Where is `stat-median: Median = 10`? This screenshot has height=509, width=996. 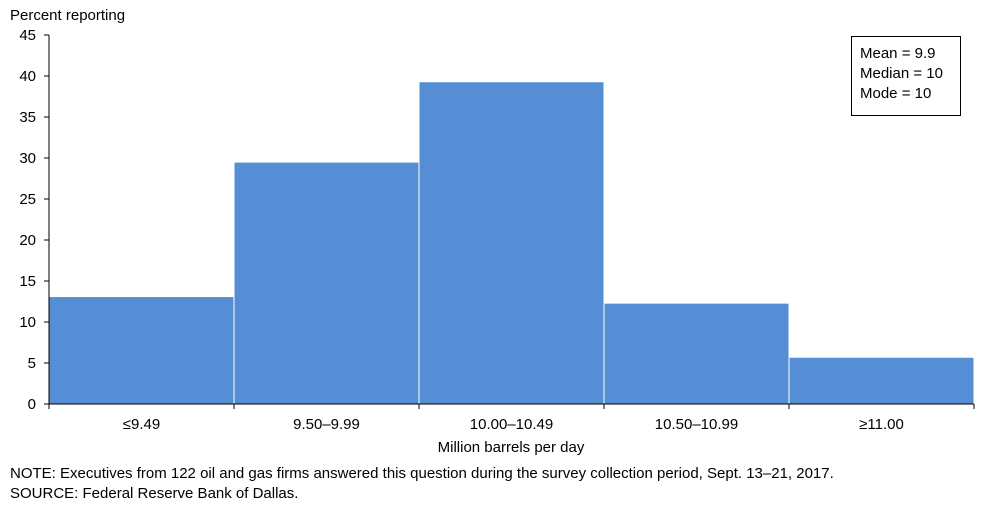 stat-median: Median = 10 is located at coordinates (906, 74).